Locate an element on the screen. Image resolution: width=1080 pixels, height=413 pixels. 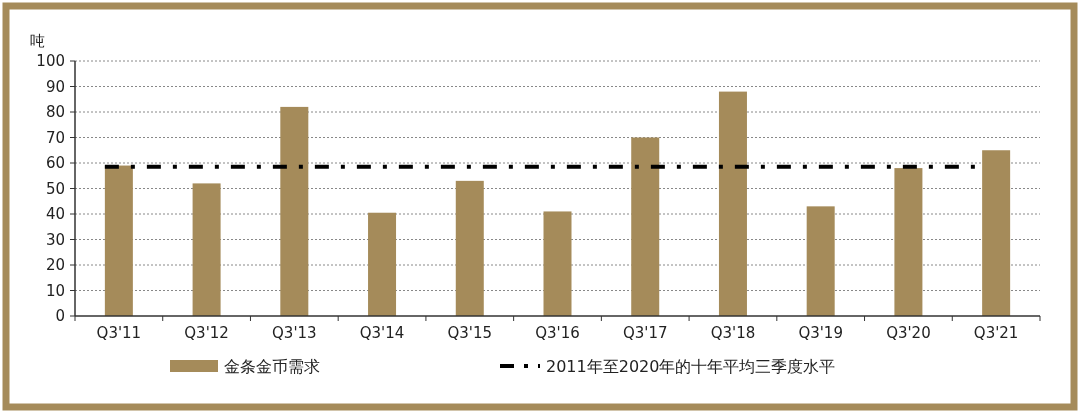
y-tick-label: 100 is located at coordinates (50, 61).